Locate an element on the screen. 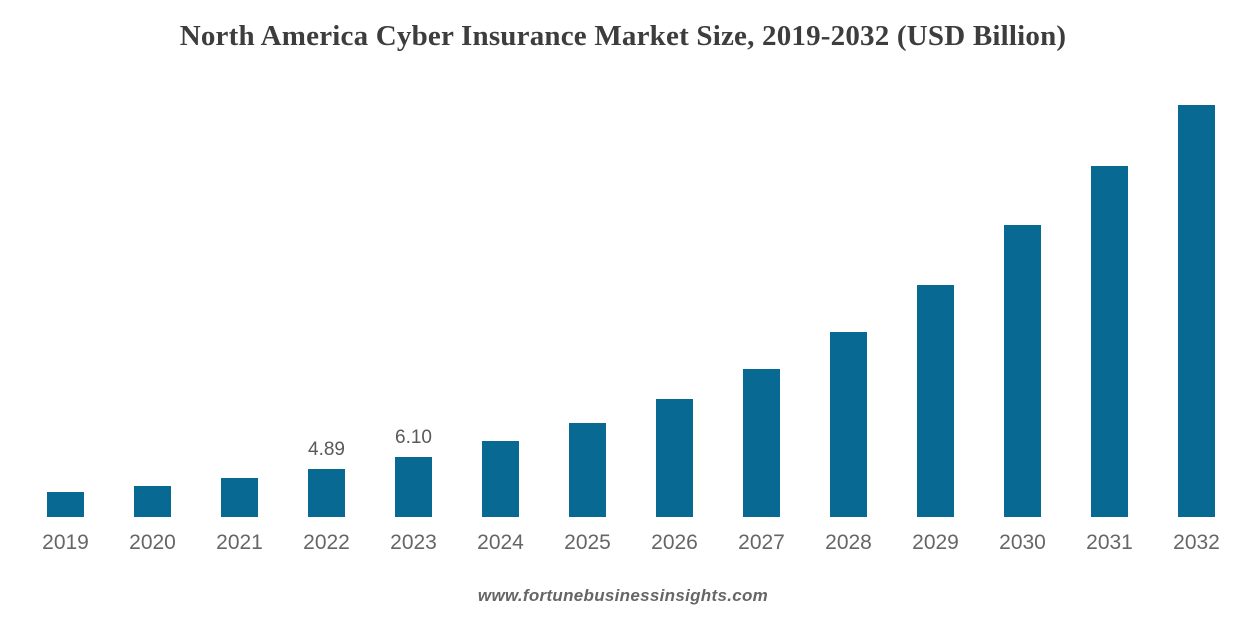 Image resolution: width=1246 pixels, height=620 pixels. bar-2026 is located at coordinates (674, 458).